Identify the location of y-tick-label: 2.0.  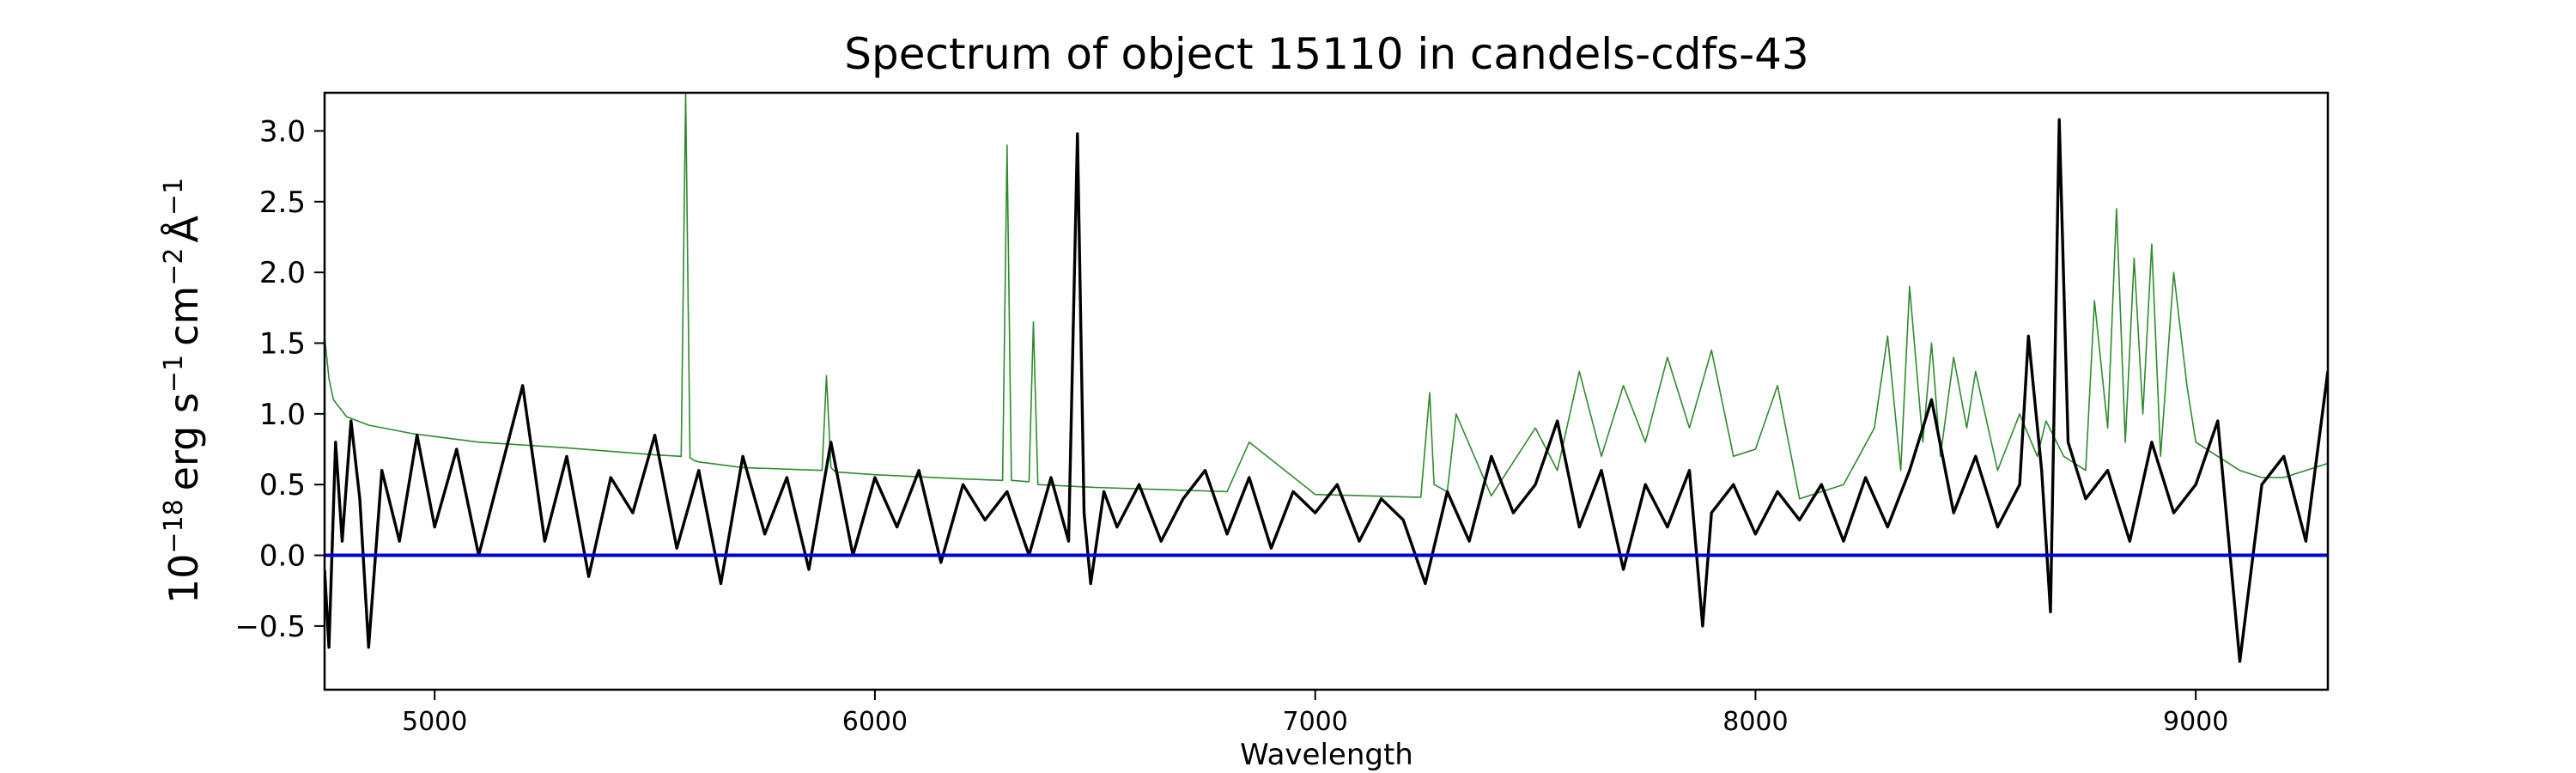
(282, 273).